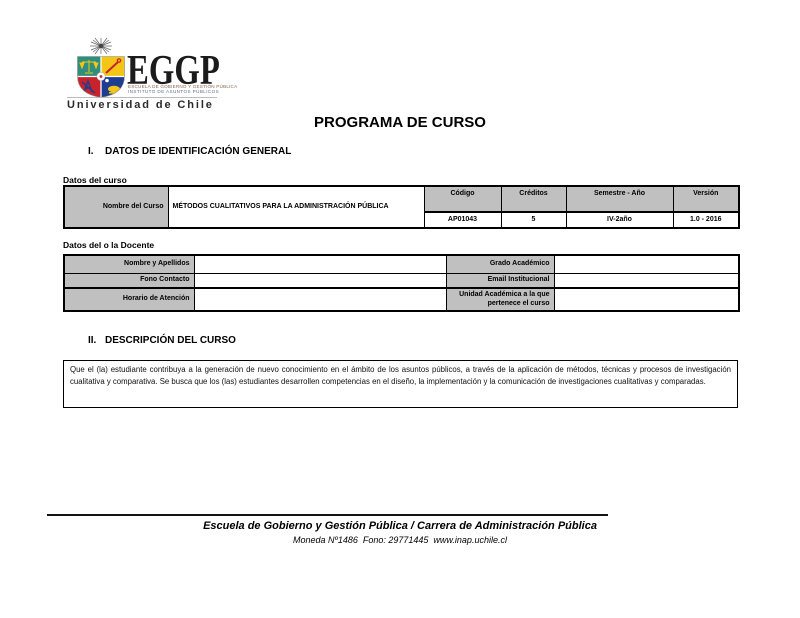 The width and height of the screenshot is (800, 618). I want to click on logo-acronym: EGGP, so click(173, 71).